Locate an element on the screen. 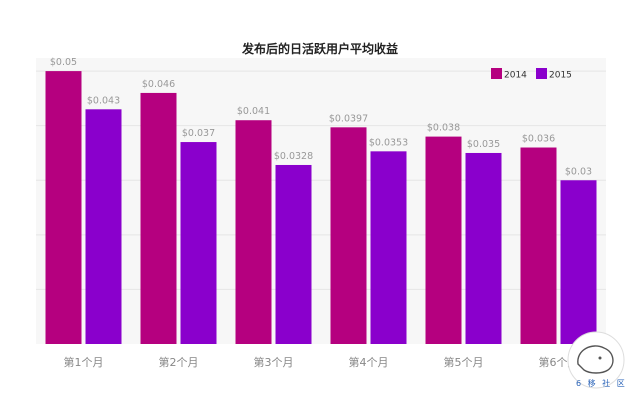 The width and height of the screenshot is (640, 404). legend-swatch-2014 is located at coordinates (496, 73).